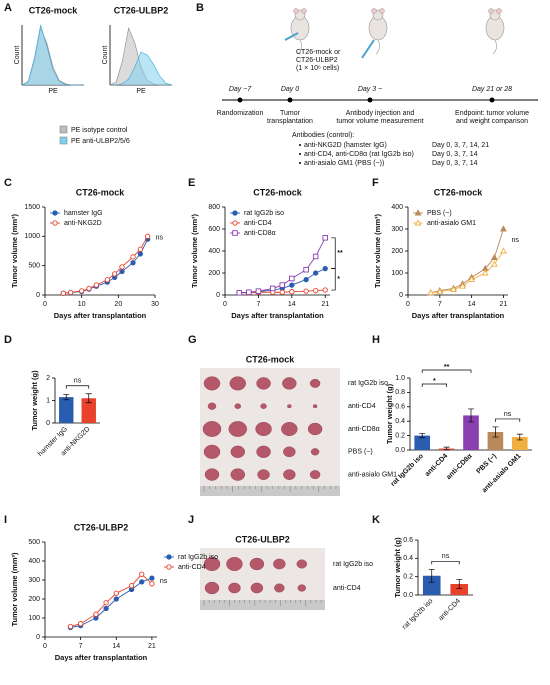  Describe the element at coordinates (492, 121) in the screenshot. I see `event-label: and weight comparison` at that location.